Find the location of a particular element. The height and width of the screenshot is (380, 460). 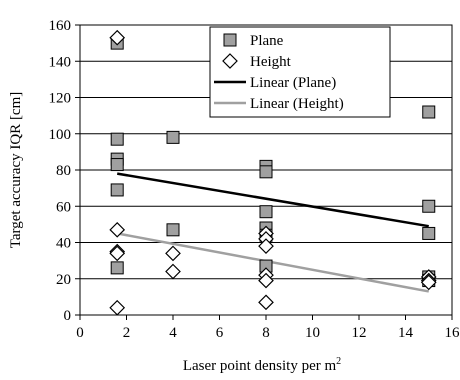

x-axis-title: Laser point density per m2 is located at coordinates (262, 365).